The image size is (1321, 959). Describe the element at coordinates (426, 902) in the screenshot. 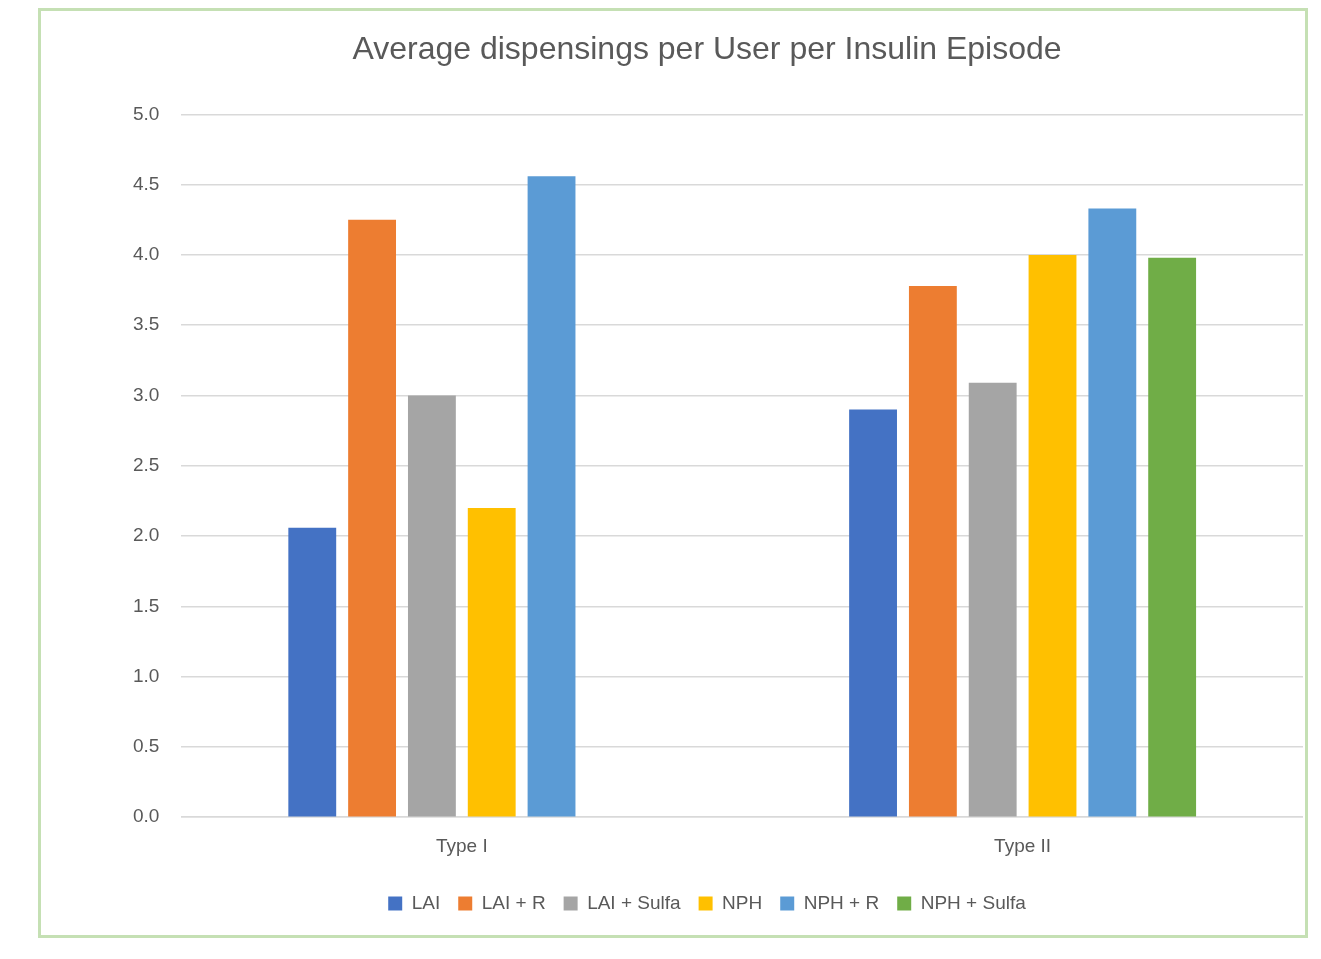

I see `legend-label: LAI` at that location.